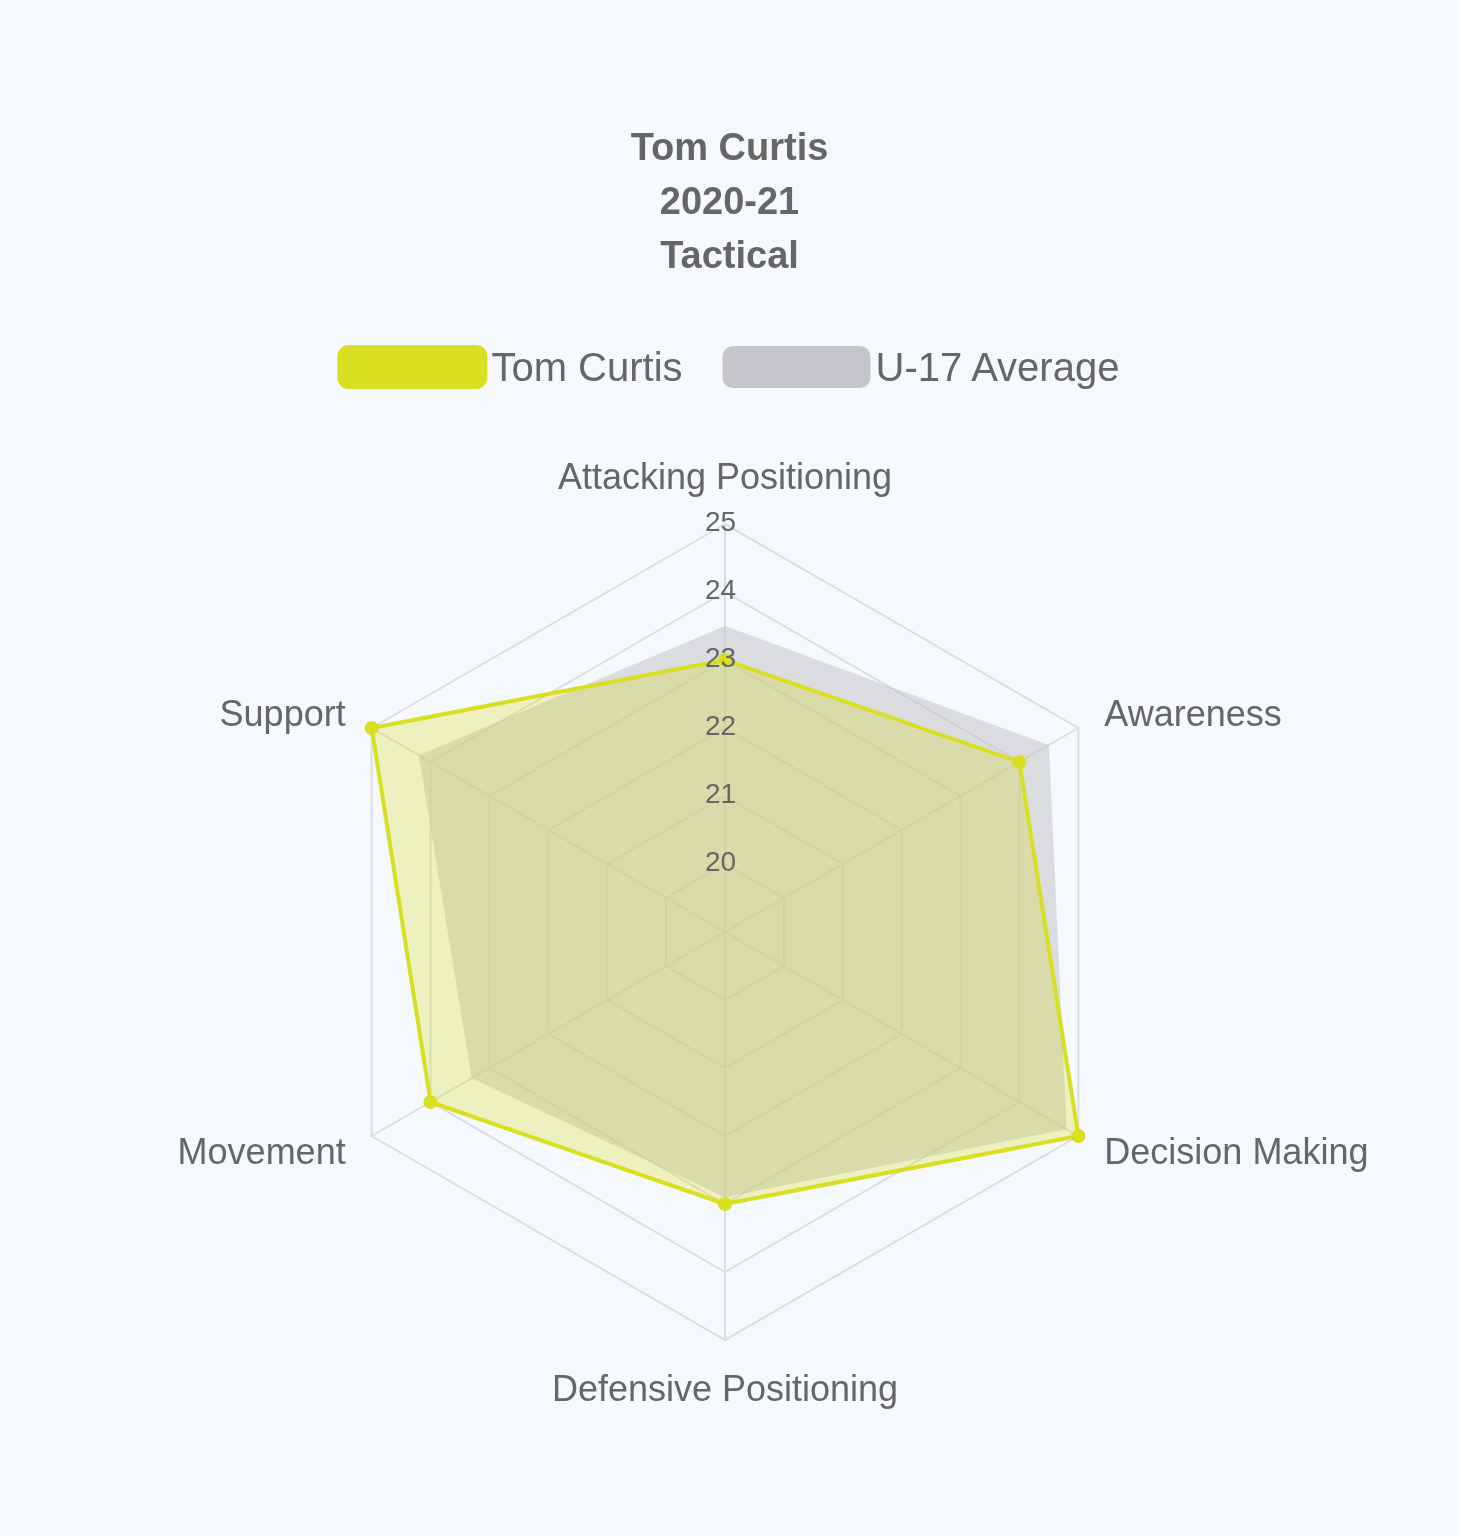 This screenshot has width=1459, height=1536. Describe the element at coordinates (1193, 713) in the screenshot. I see `spoke-label: Awareness` at that location.